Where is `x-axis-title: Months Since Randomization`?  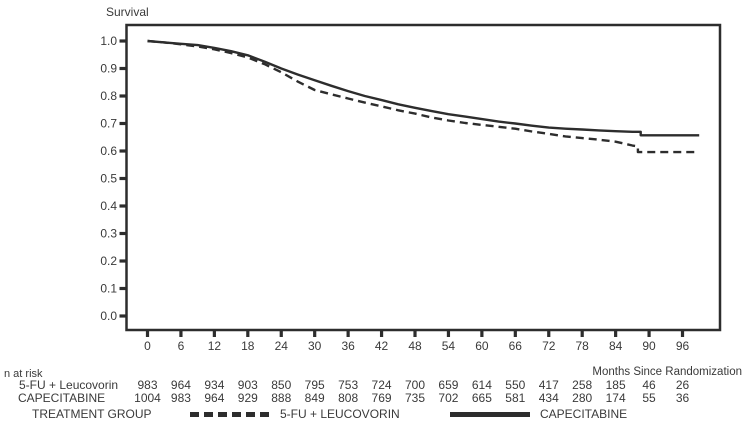
x-axis-title: Months Since Randomization is located at coordinates (667, 372).